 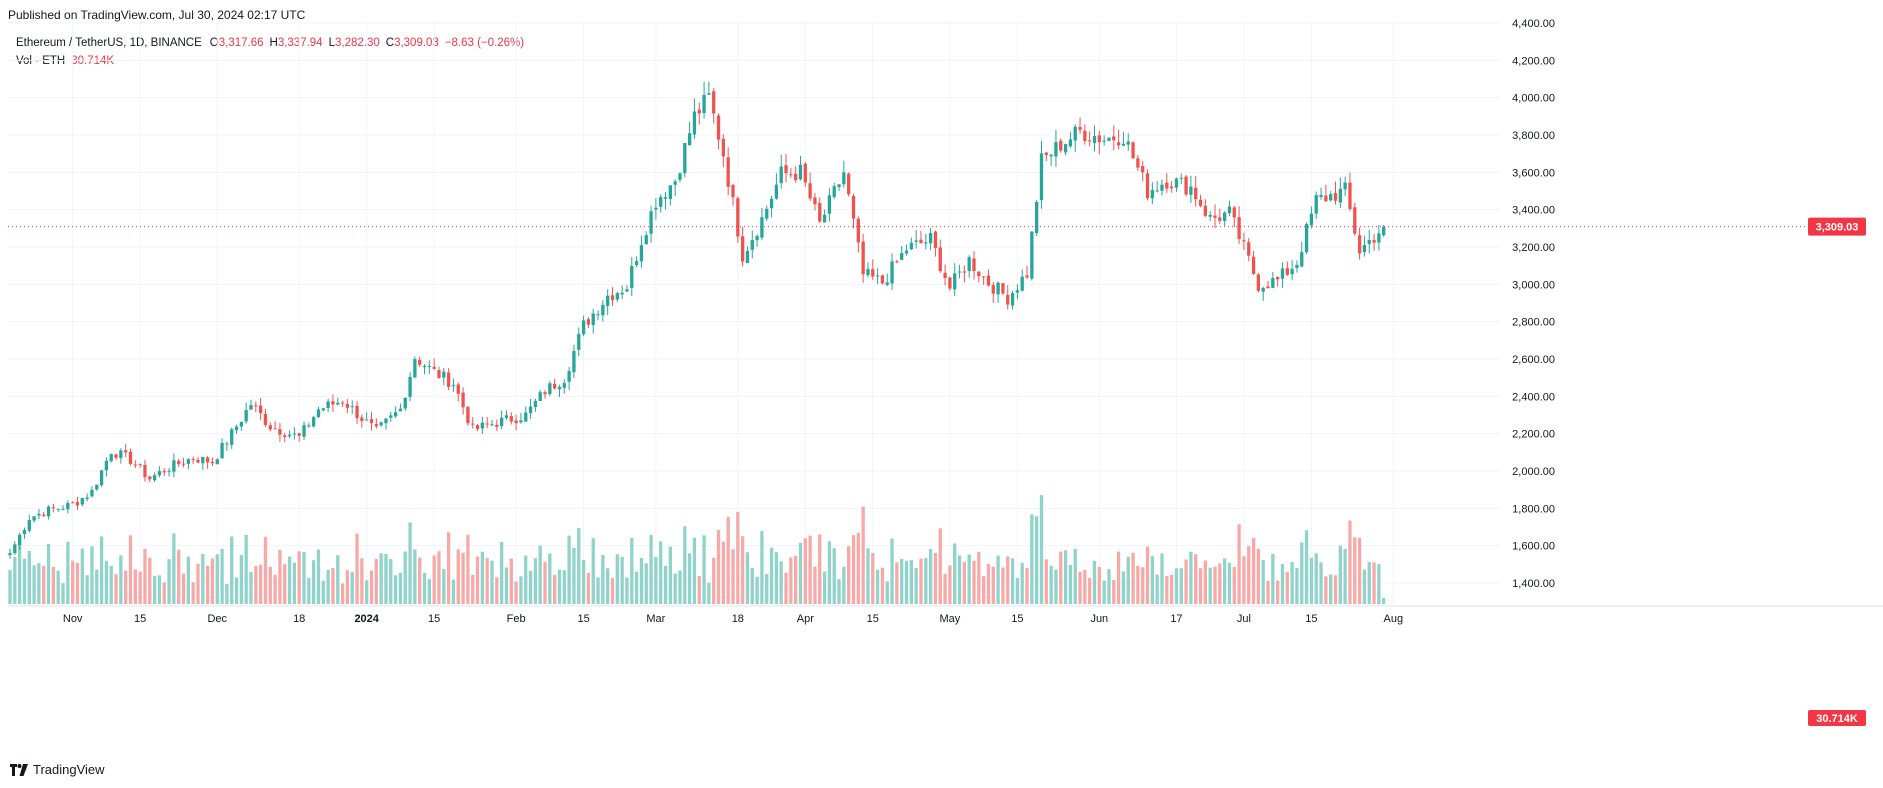 What do you see at coordinates (416, 43) in the screenshot?
I see `close-value: 3,309.03` at bounding box center [416, 43].